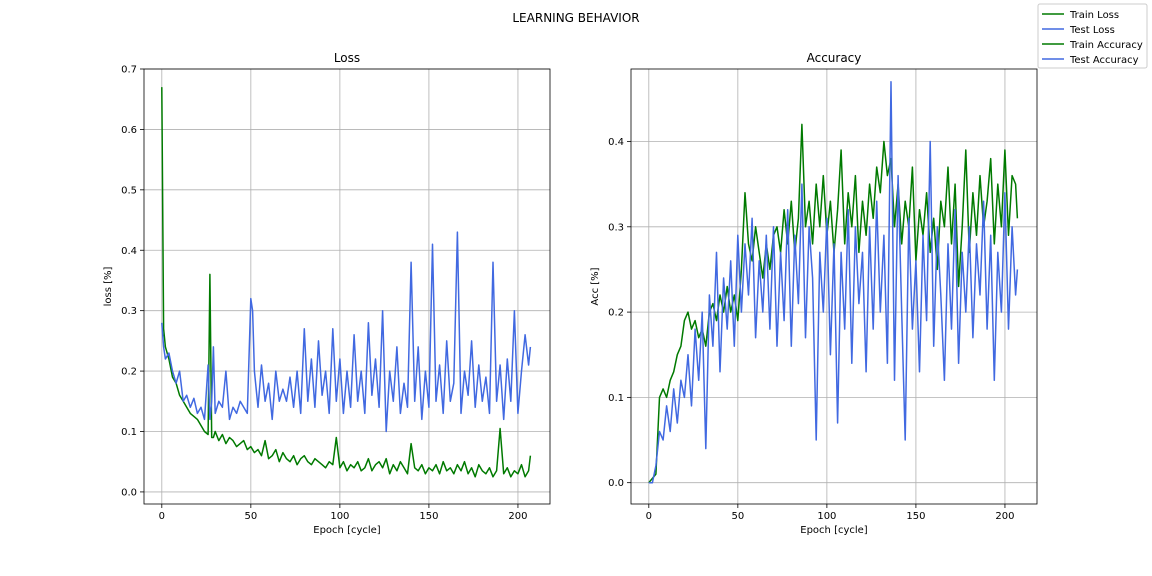  Describe the element at coordinates (108, 287) in the screenshot. I see `loss-ylabel: loss [%]` at that location.